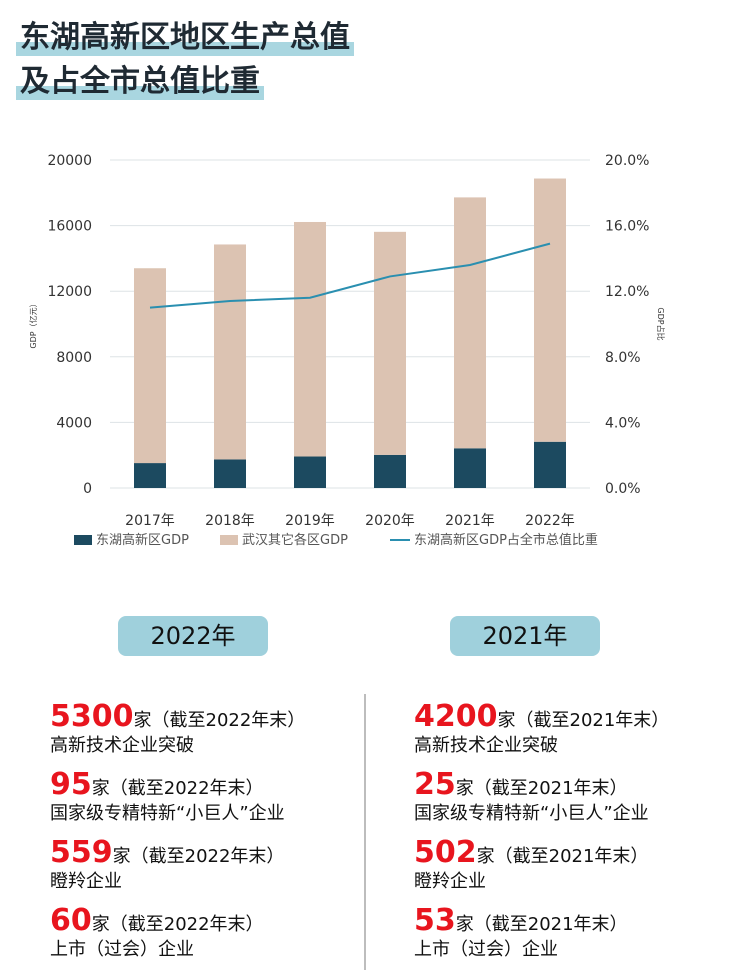 This screenshot has height=974, width=744. I want to click on stat-headline: 559家（截至2022年末）, so click(215, 853).